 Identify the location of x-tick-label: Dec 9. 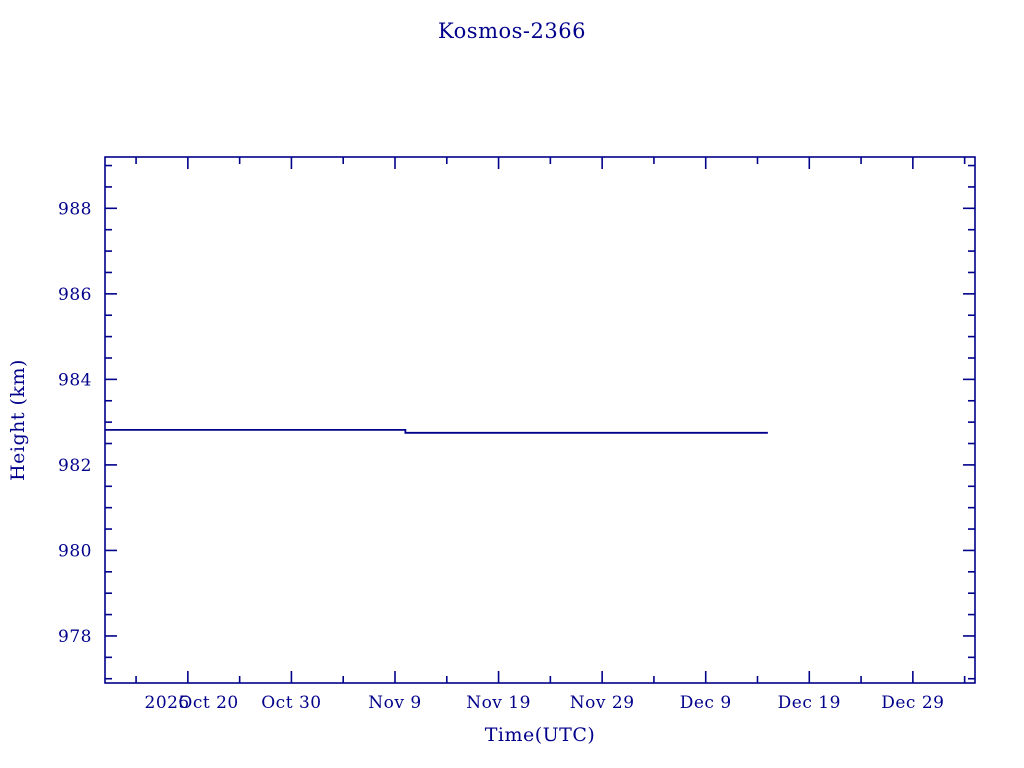
(706, 703).